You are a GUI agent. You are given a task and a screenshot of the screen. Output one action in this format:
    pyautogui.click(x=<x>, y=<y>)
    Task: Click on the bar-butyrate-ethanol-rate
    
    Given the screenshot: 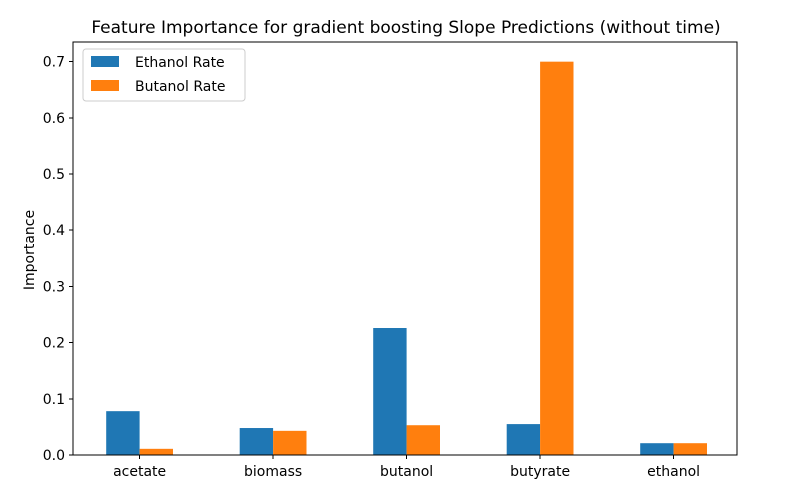 What is the action you would take?
    pyautogui.click(x=523, y=439)
    